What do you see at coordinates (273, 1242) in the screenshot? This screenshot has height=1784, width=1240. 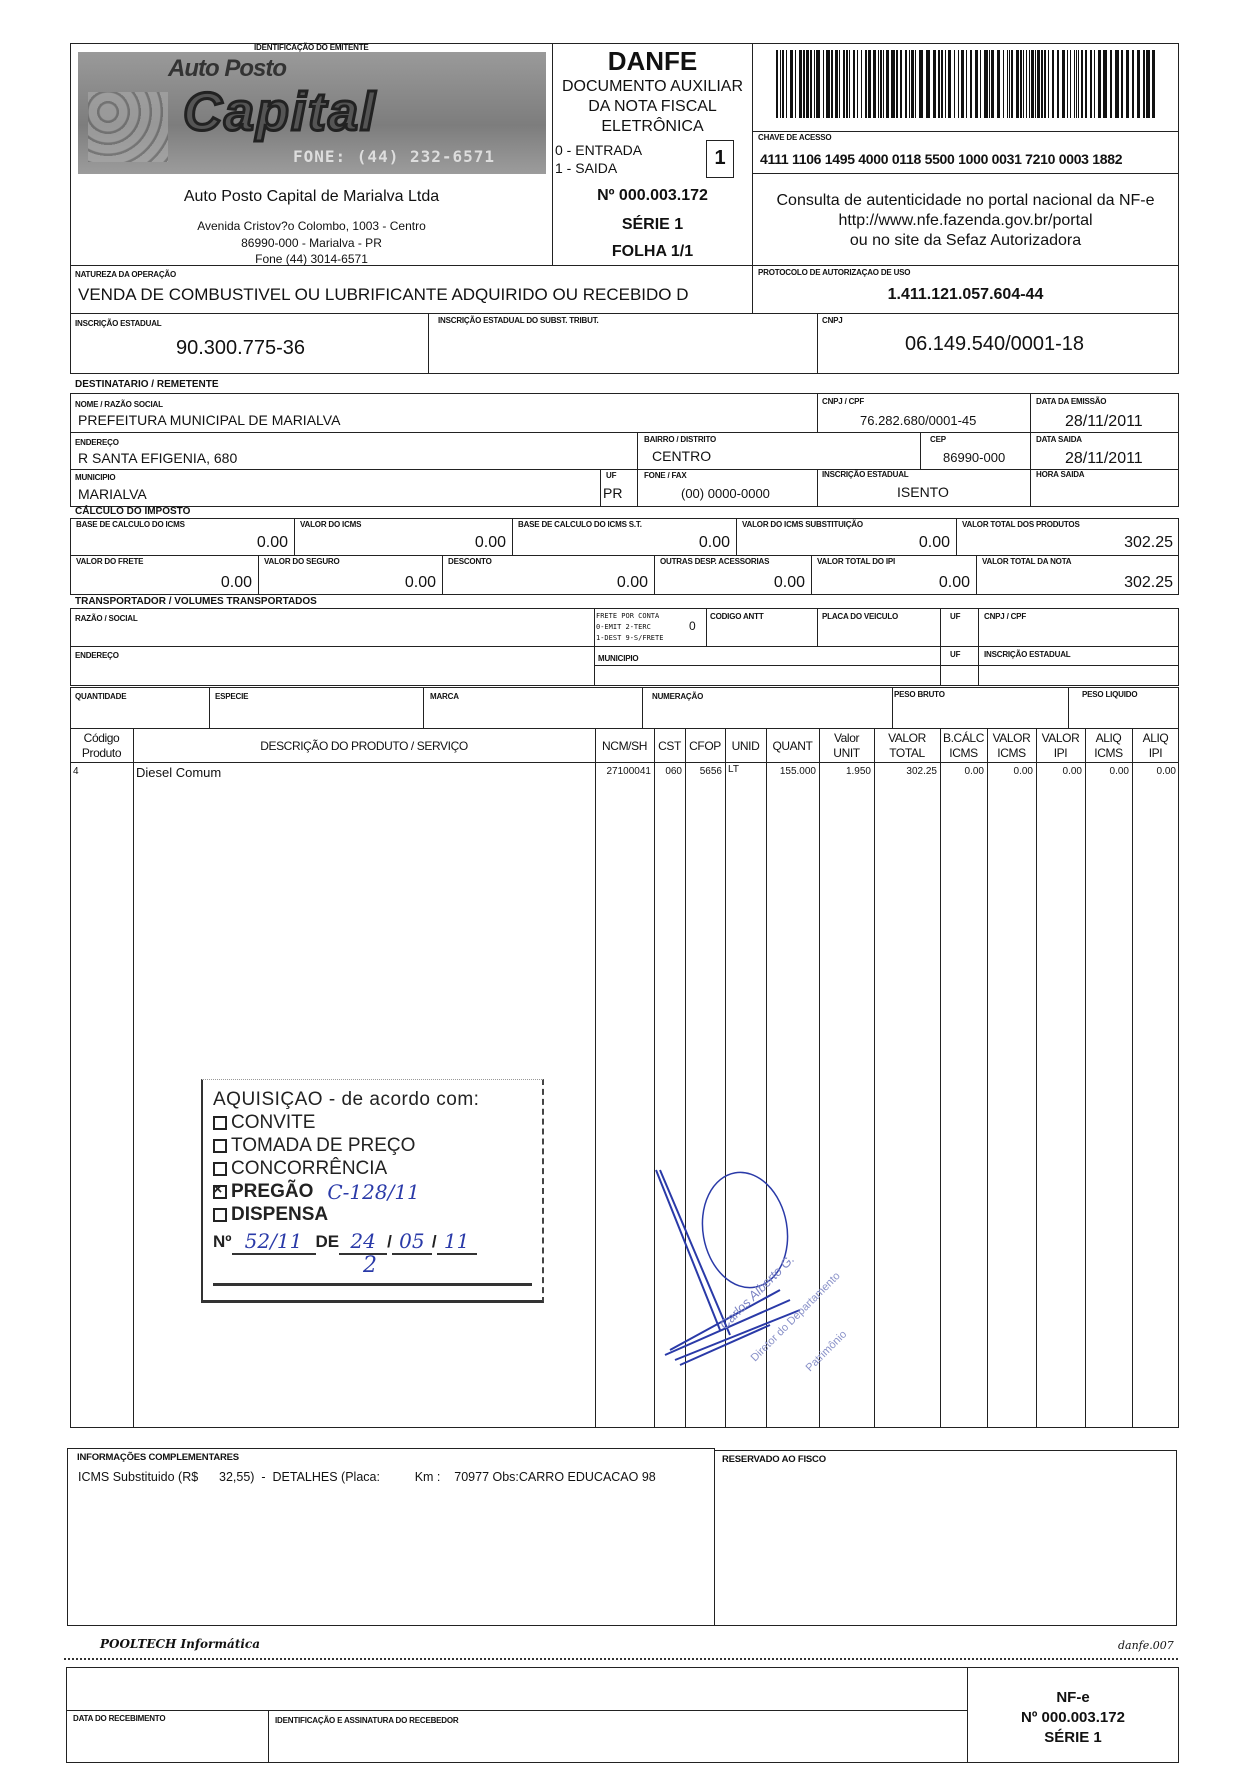 I see `numero-hand: 52/11` at bounding box center [273, 1242].